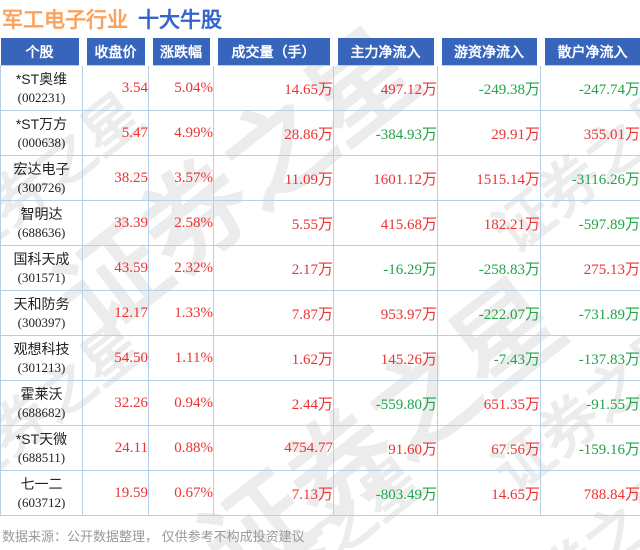 The width and height of the screenshot is (640, 550). Describe the element at coordinates (41, 348) in the screenshot. I see `stock-name: 观想科技` at that location.